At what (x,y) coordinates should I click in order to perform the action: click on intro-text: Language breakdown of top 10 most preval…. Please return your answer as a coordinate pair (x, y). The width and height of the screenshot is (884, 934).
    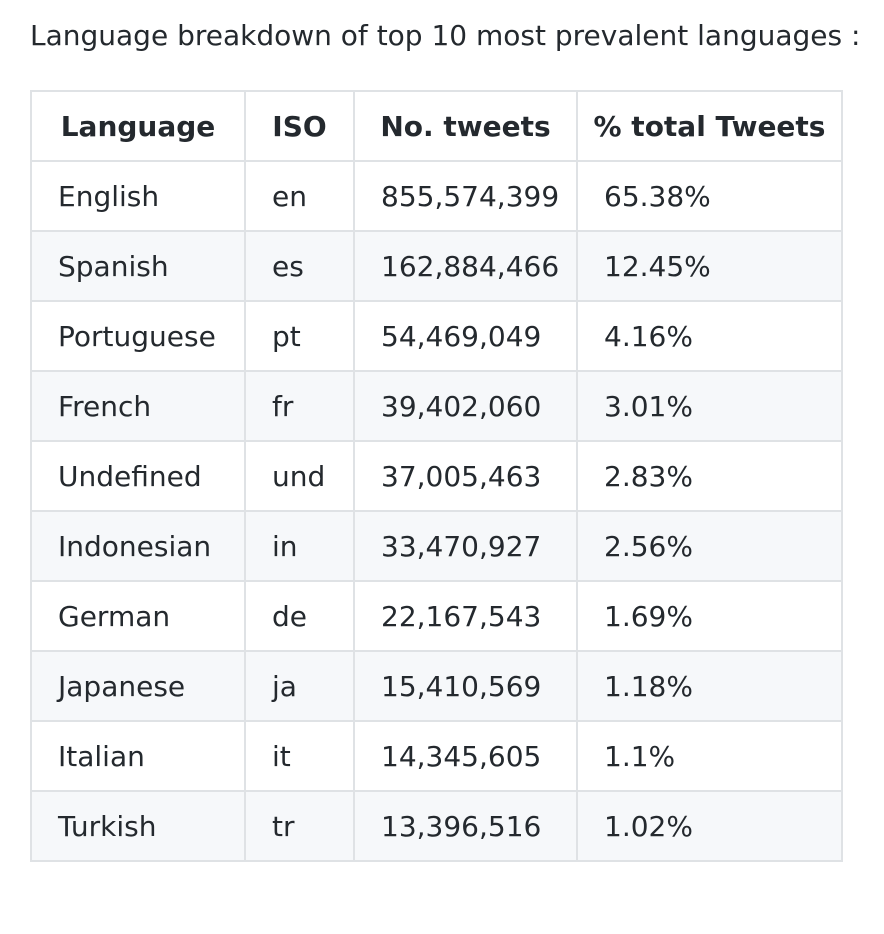
    Looking at the image, I should click on (445, 35).